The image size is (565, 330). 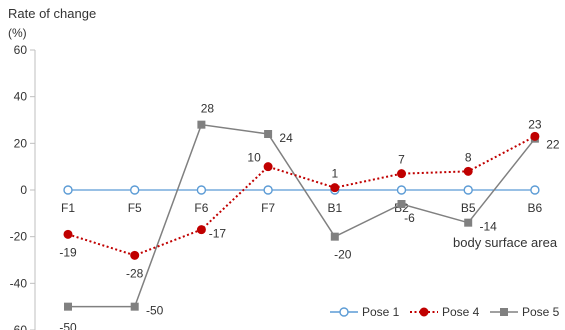 What do you see at coordinates (21, 143) in the screenshot?
I see `y-tick-label: 20` at bounding box center [21, 143].